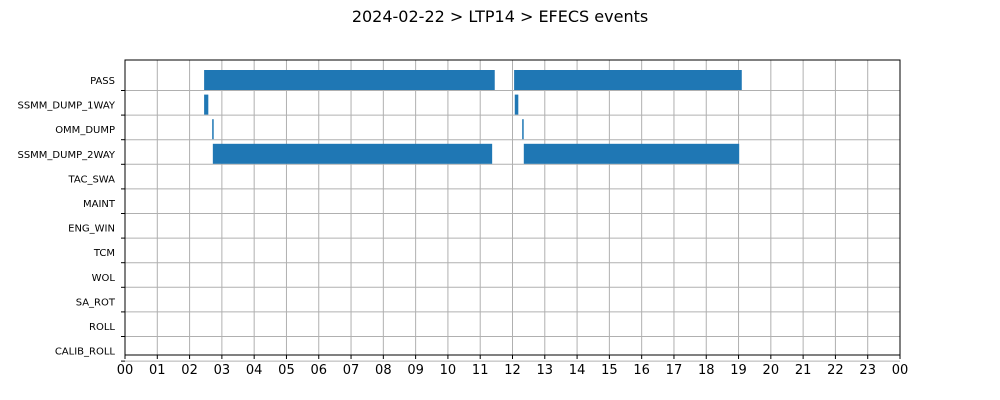  Describe the element at coordinates (512, 370) in the screenshot. I see `x-tick-label: 12` at that location.